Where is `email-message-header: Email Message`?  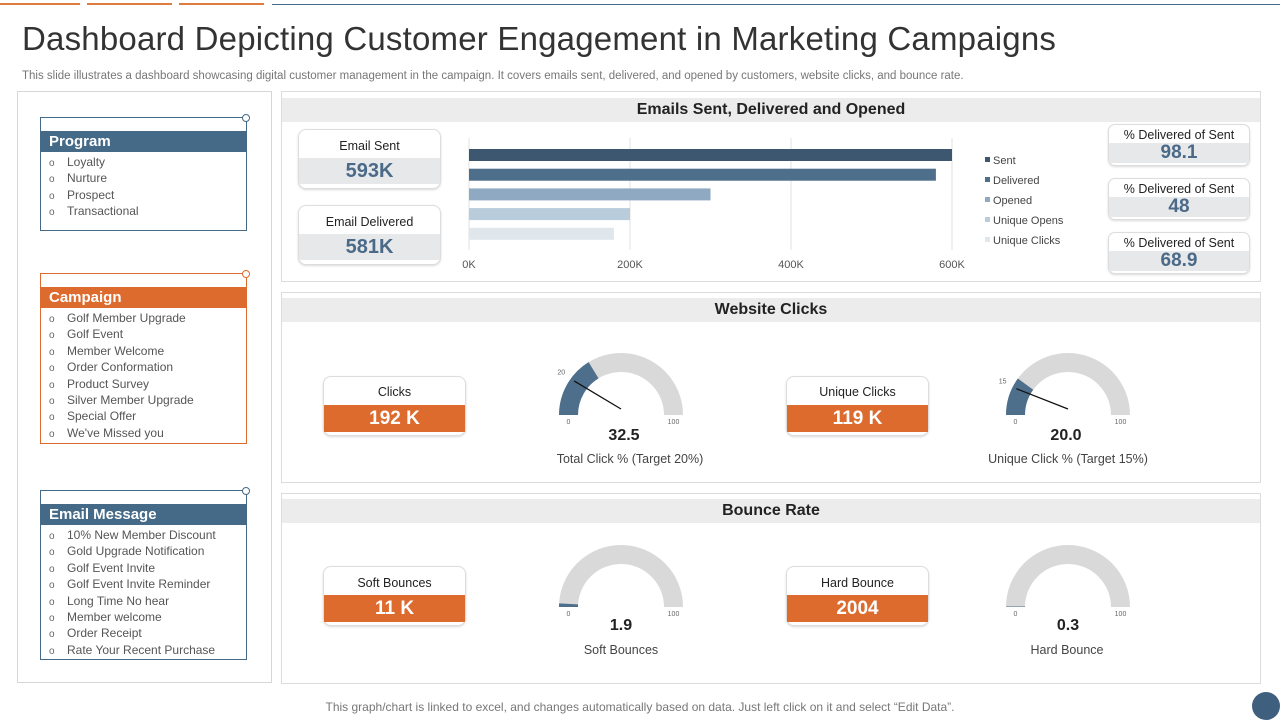
email-message-header: Email Message is located at coordinates (143, 514).